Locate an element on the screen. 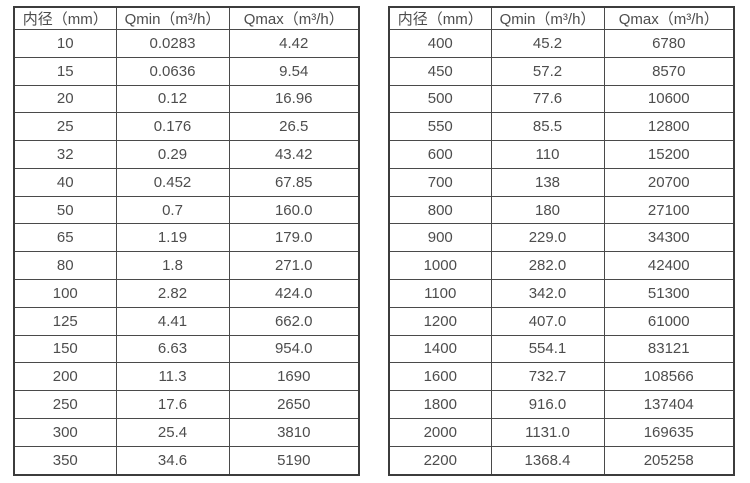 The image size is (750, 483). table-row: 700 138 20700 is located at coordinates (561, 182).